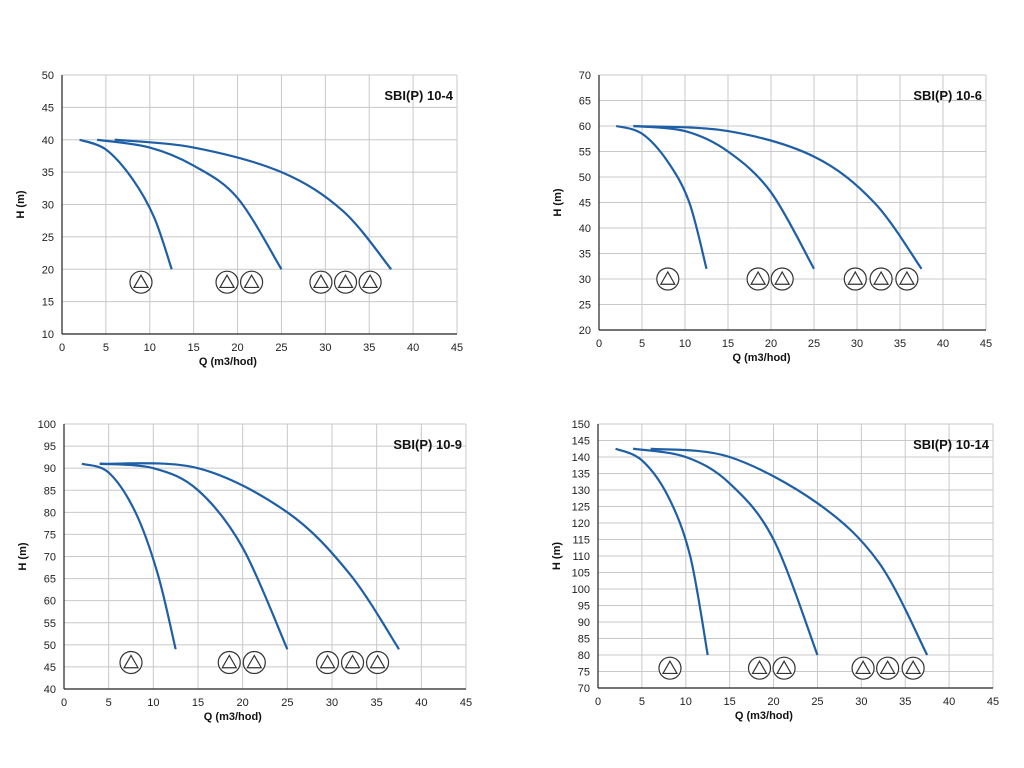 This screenshot has height=768, width=1024. Describe the element at coordinates (584, 689) in the screenshot. I see `y-tick-label: 70` at that location.